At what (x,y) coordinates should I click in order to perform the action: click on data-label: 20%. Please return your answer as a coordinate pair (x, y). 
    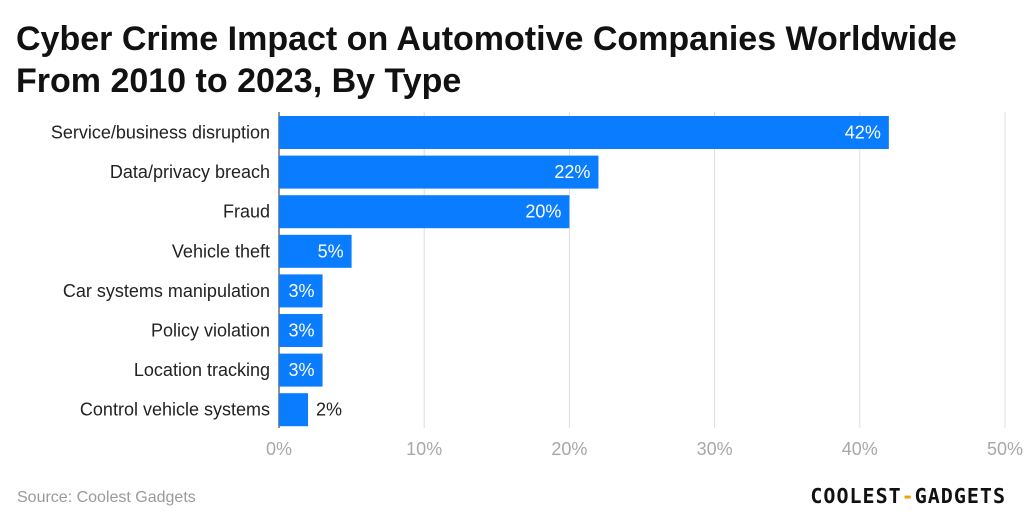
    Looking at the image, I should click on (543, 212).